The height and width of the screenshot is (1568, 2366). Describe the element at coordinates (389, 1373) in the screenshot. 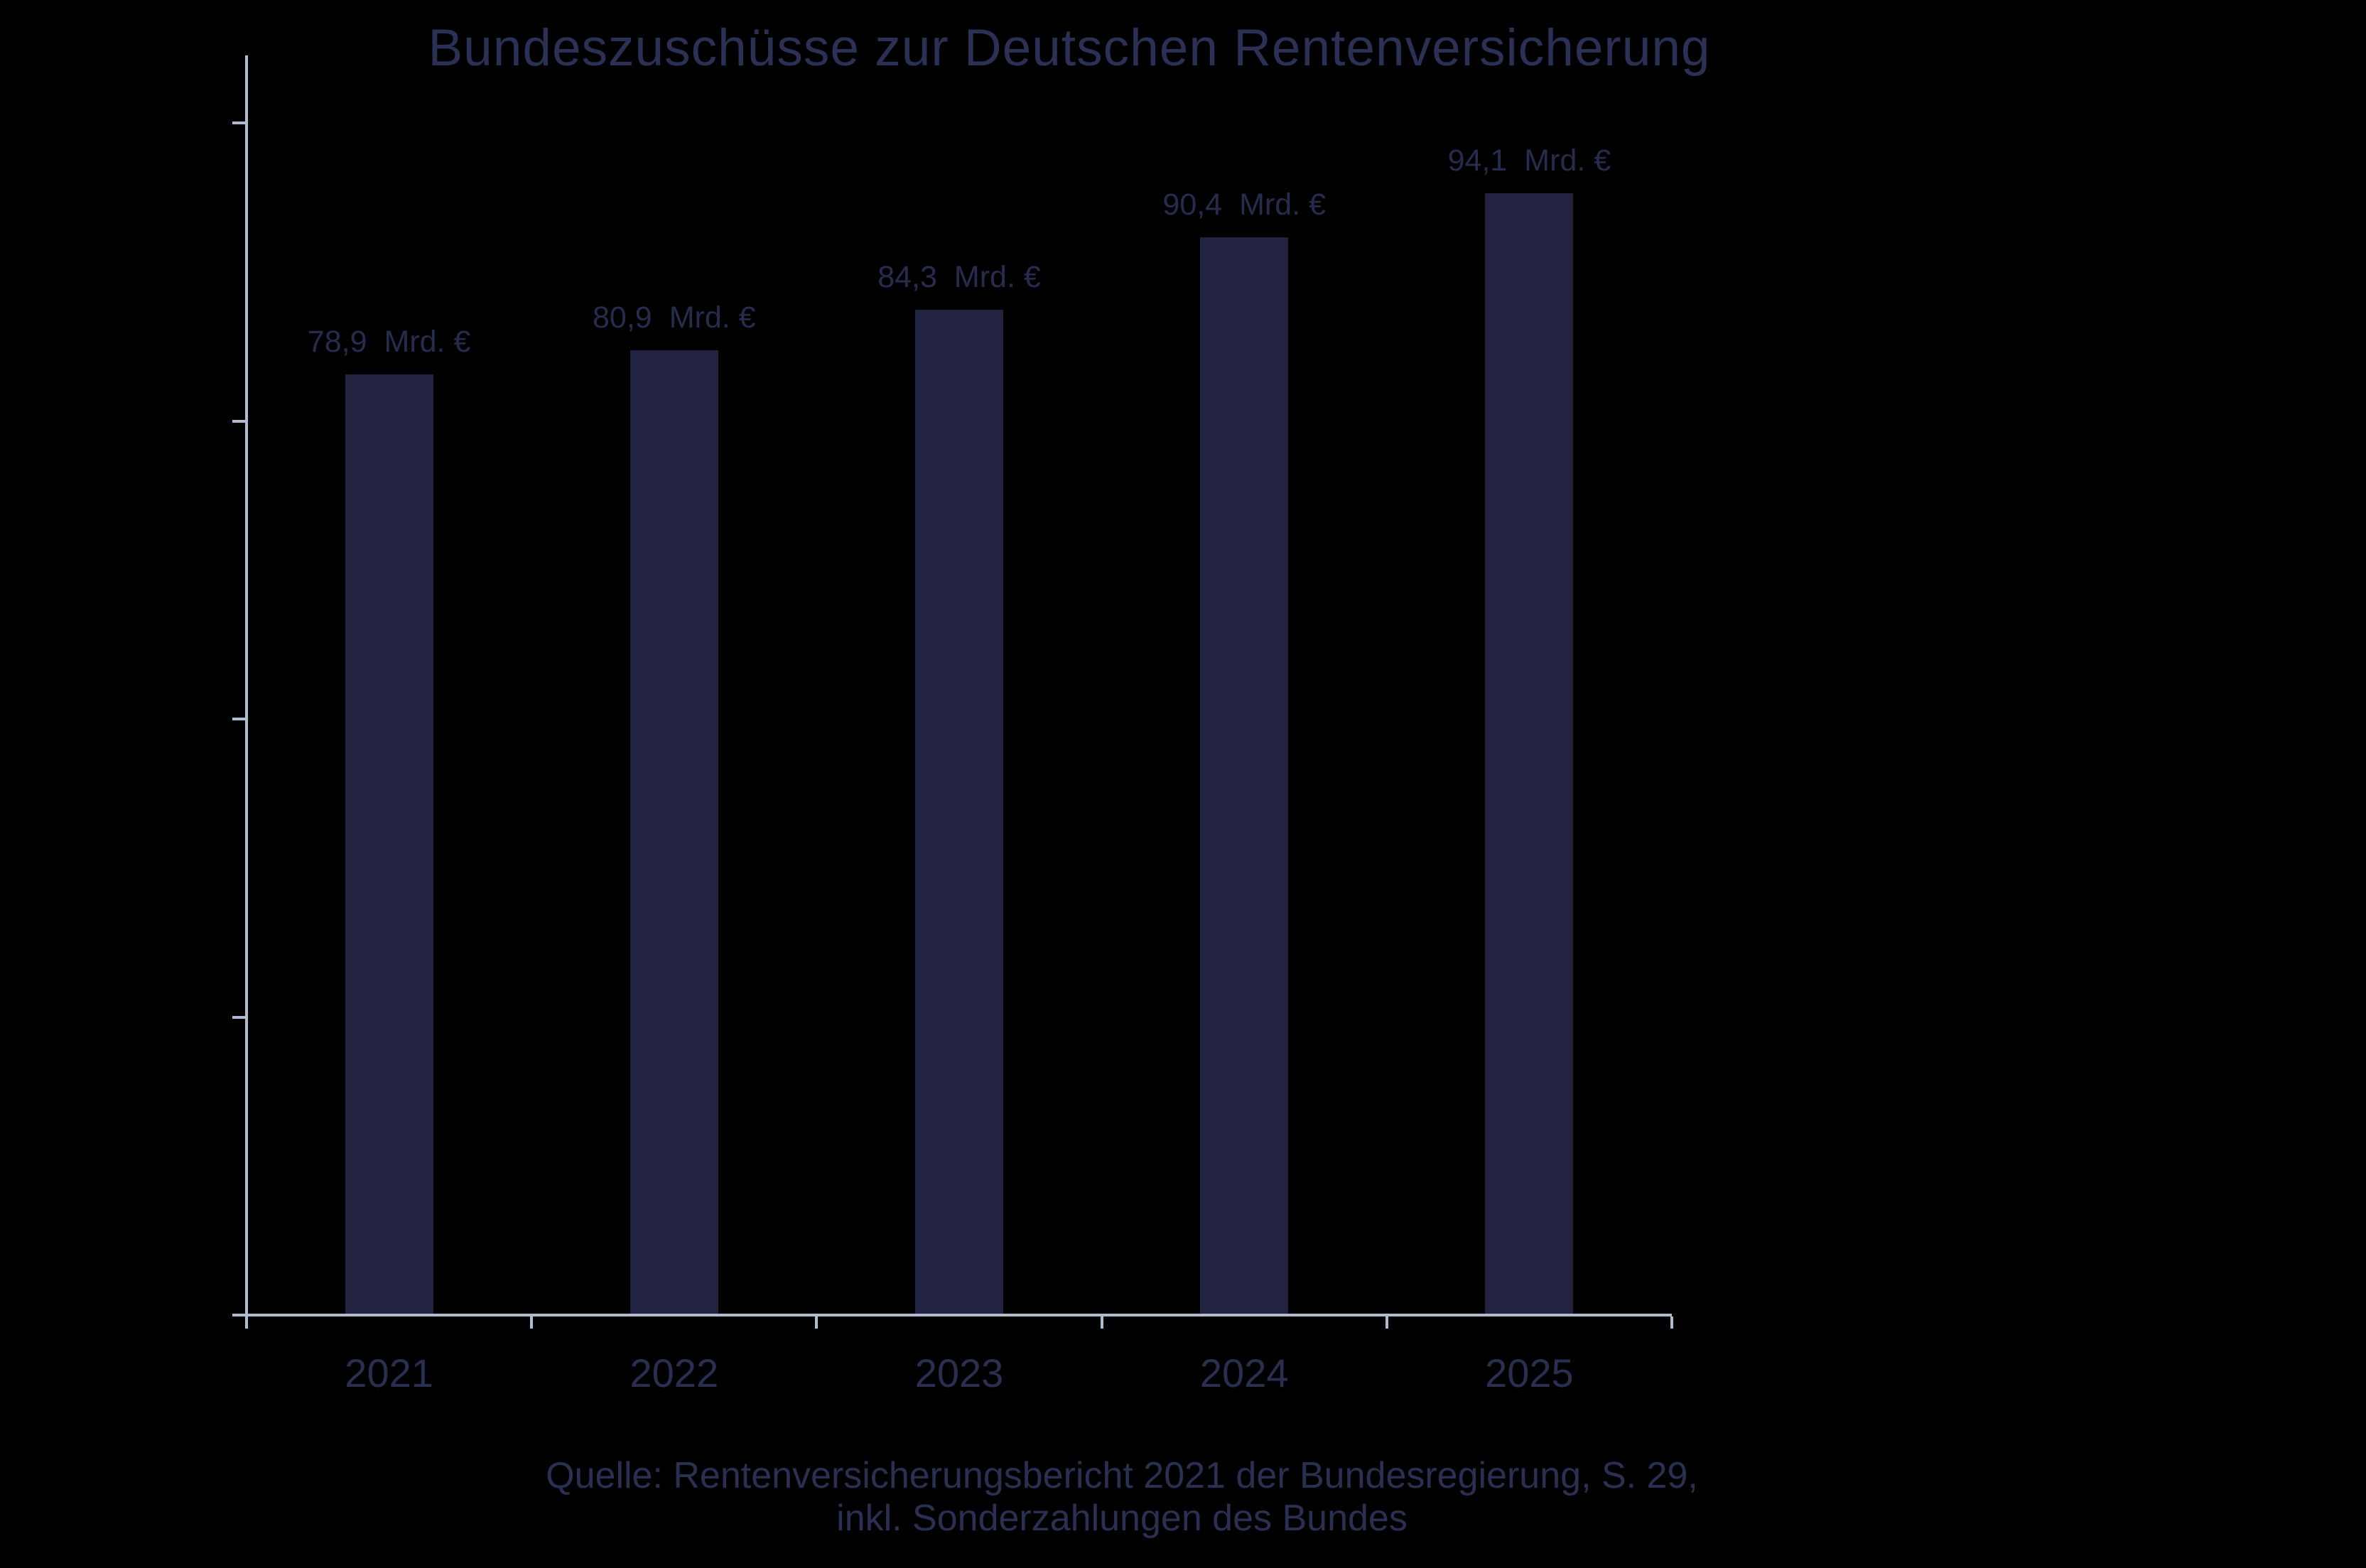

I see `x-axis-label-2021: 2021` at that location.